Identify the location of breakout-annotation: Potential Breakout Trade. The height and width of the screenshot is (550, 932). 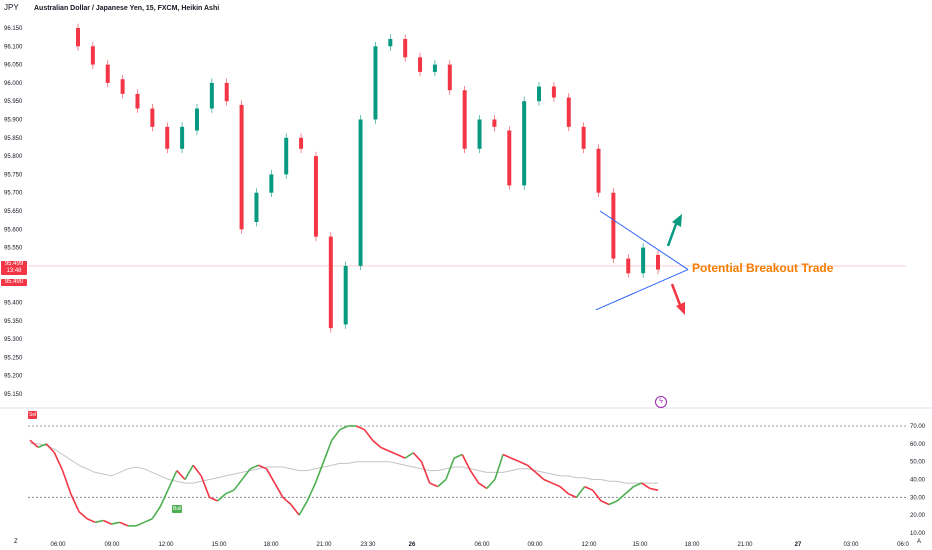
(763, 268).